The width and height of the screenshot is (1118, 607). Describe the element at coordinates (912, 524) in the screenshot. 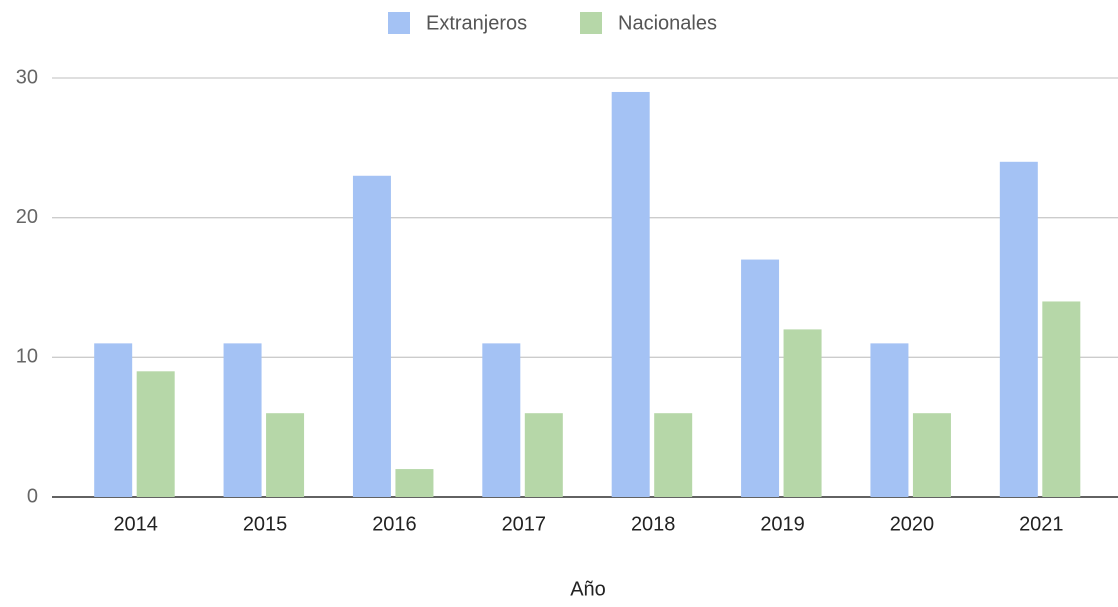

I see `x-tick-label: 2020` at that location.